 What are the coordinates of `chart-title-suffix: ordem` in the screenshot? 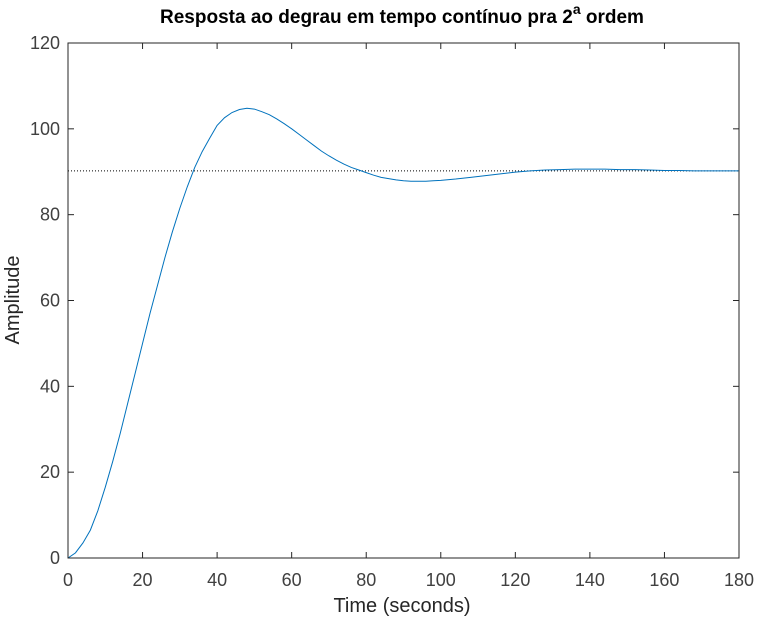 It's located at (612, 17).